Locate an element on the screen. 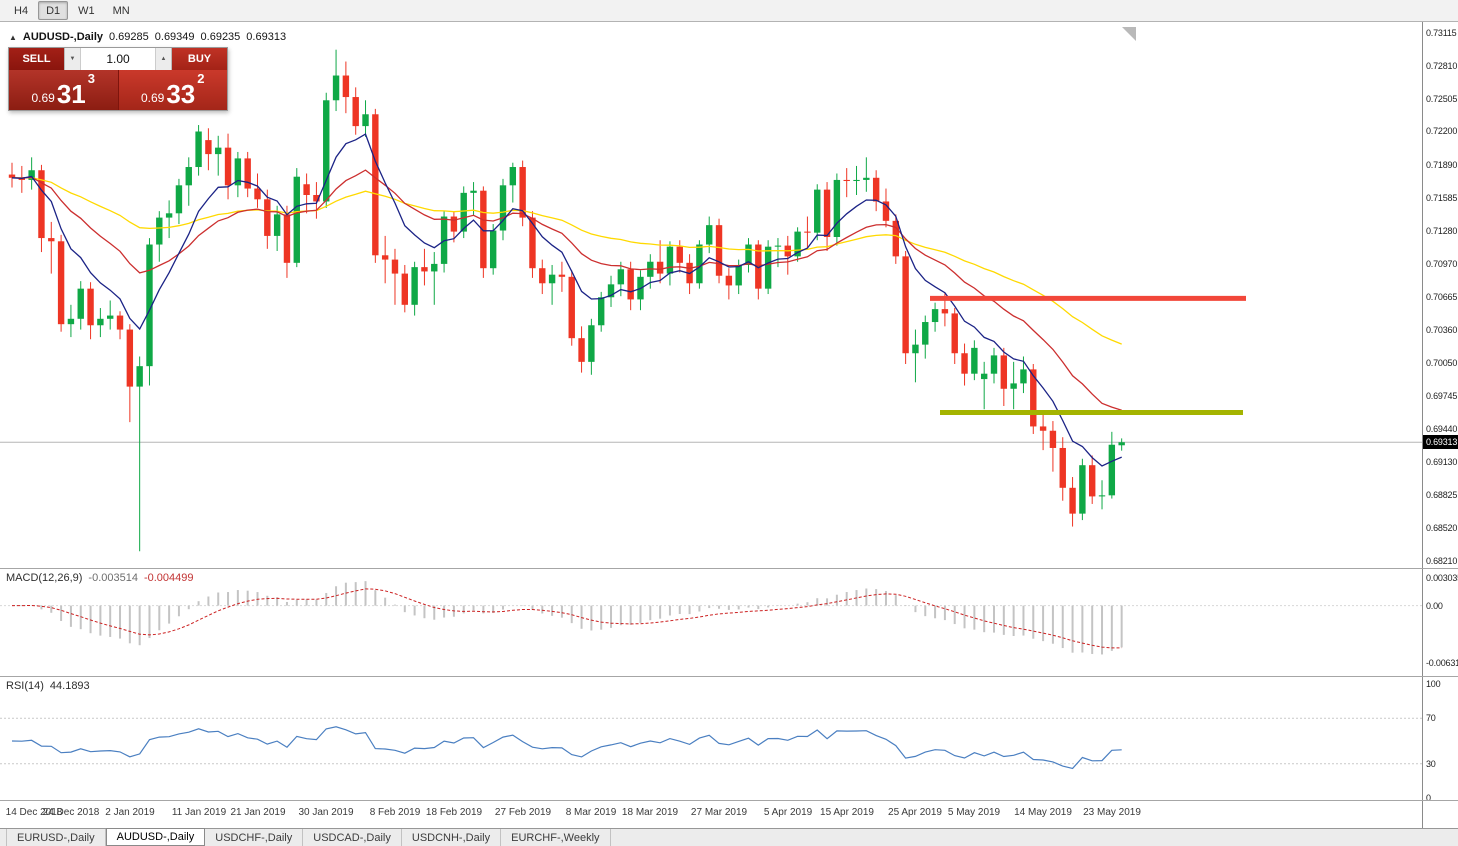 This screenshot has width=1458, height=846. date-axis-label: 23 May 2019 is located at coordinates (1112, 812).